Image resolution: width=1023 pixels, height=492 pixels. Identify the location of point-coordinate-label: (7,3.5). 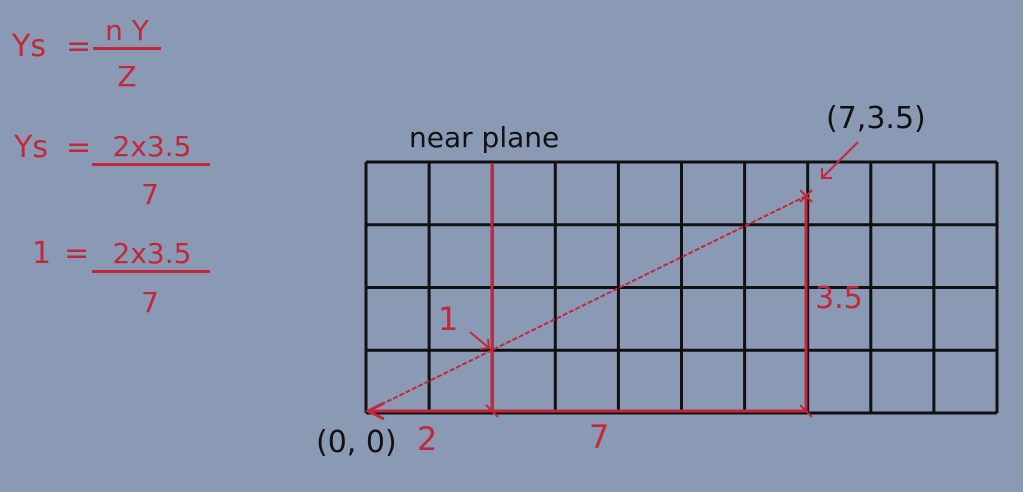
(876, 118).